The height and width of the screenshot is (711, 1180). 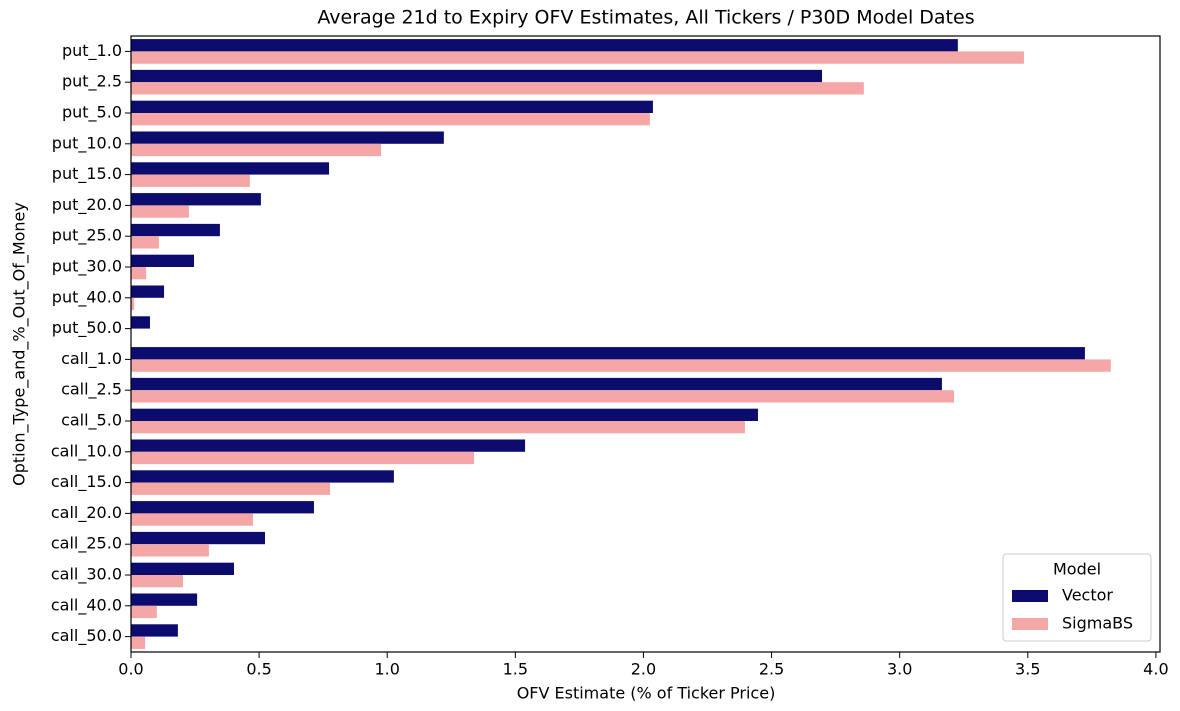 I want to click on x-tick-label: 3.0, so click(x=899, y=669).